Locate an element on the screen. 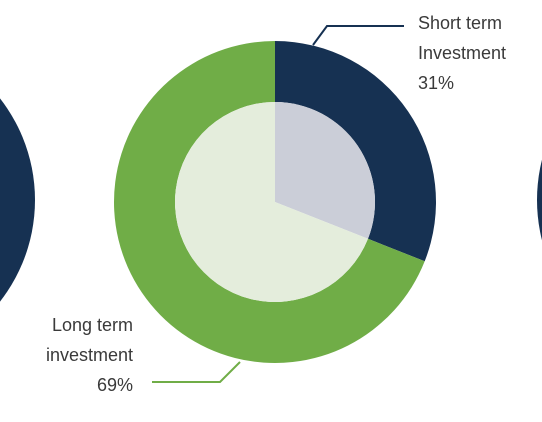  value-label: 69% is located at coordinates (114, 385).